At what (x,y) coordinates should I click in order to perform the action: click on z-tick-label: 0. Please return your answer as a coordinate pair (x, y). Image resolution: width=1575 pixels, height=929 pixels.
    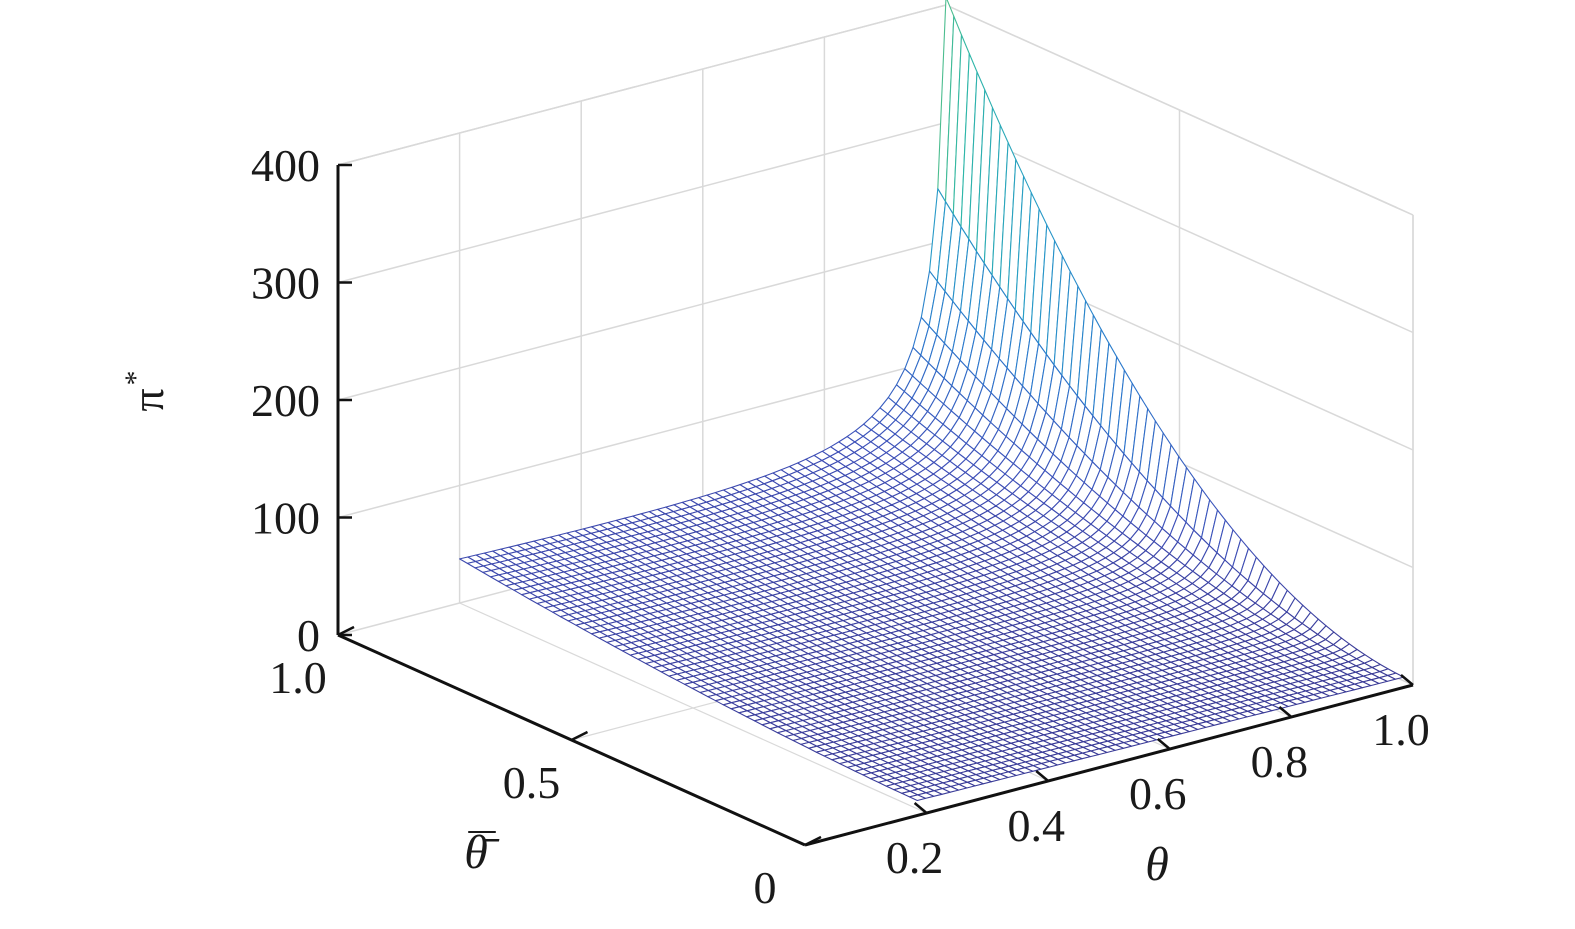
    Looking at the image, I should click on (308, 635).